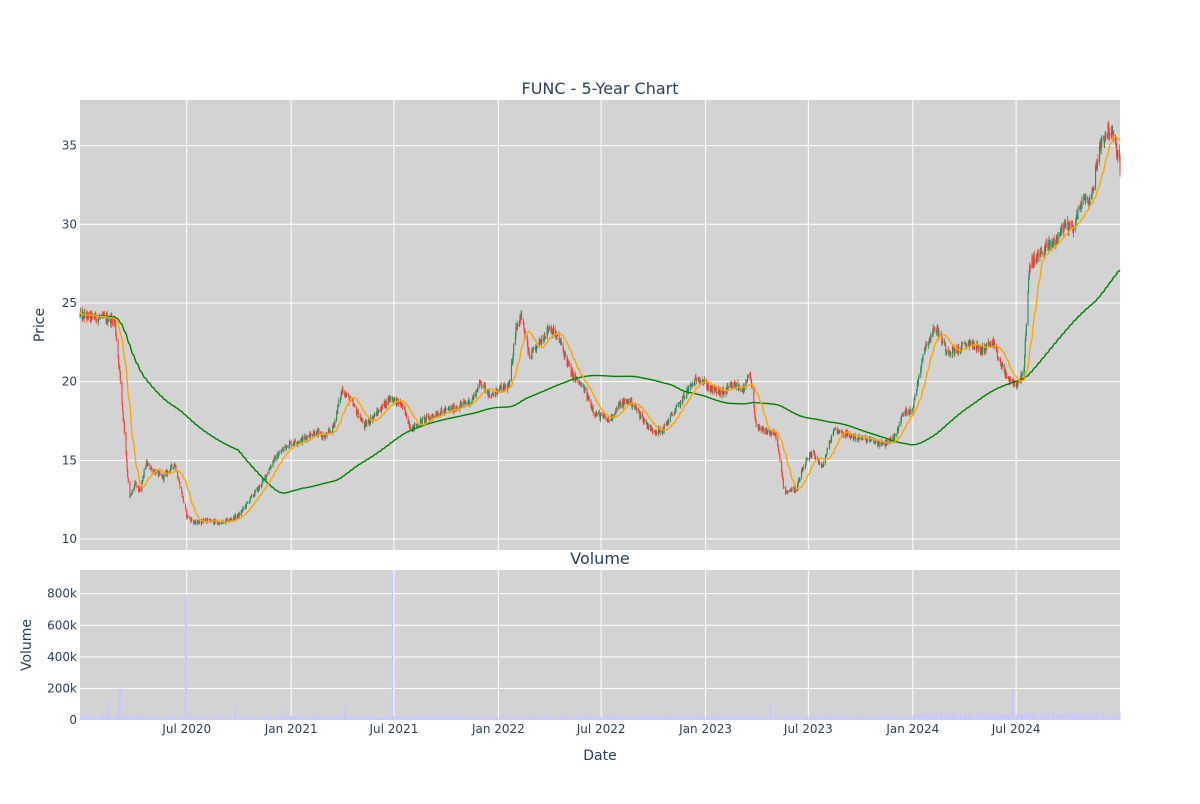  What do you see at coordinates (600, 558) in the screenshot?
I see `volume-chart-title: Volume` at bounding box center [600, 558].